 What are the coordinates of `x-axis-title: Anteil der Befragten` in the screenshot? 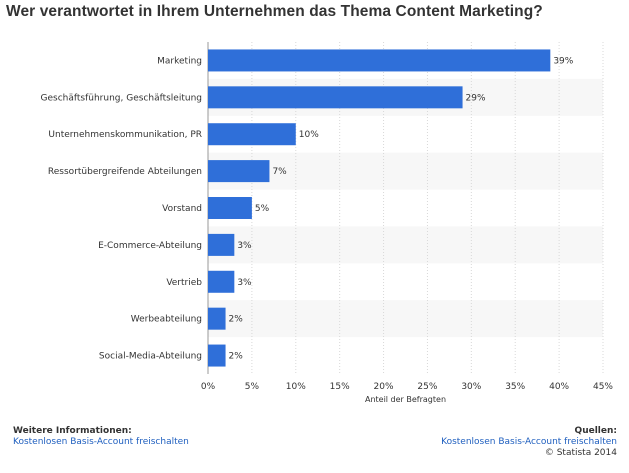 It's located at (405, 399).